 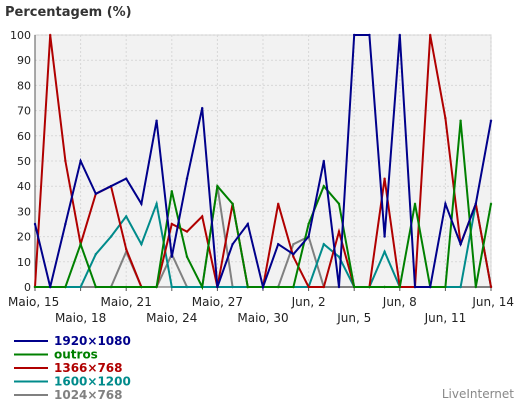 I want to click on y-tick-label: 30, so click(x=24, y=211).